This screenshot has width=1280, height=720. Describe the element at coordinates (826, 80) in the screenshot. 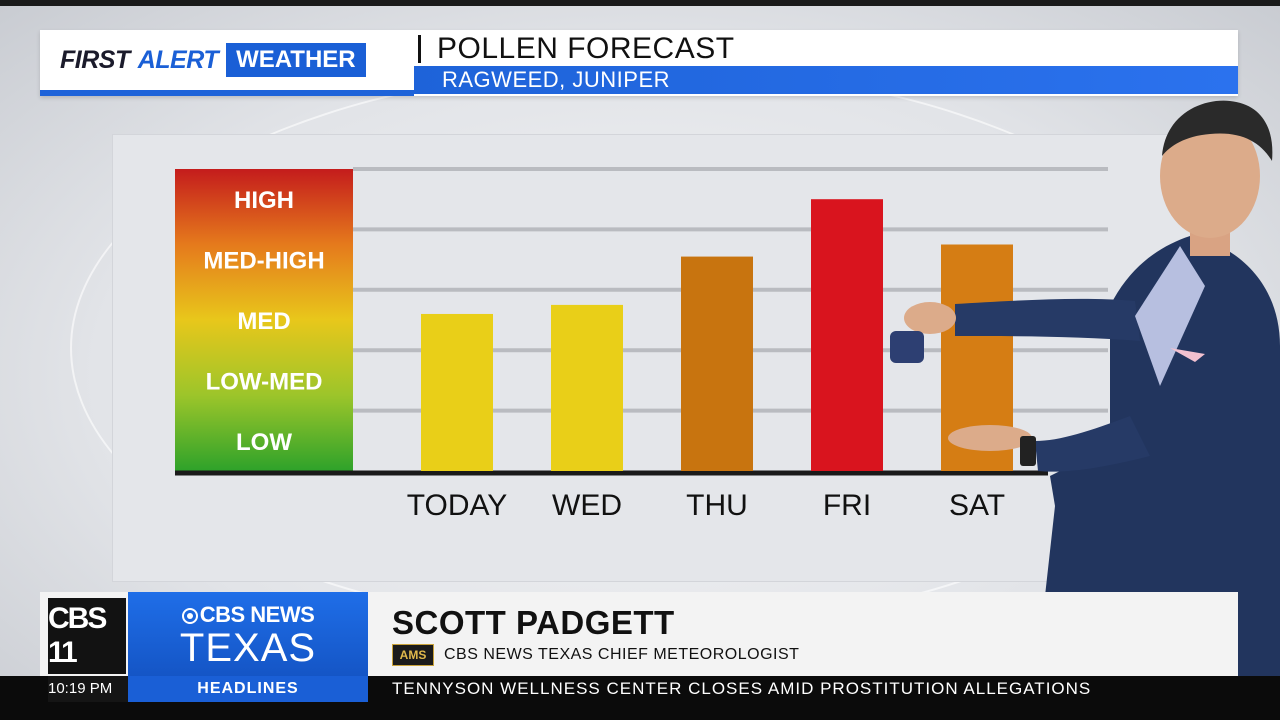

I see `subtitle-bar: RAGWEED, JUNIPER` at that location.